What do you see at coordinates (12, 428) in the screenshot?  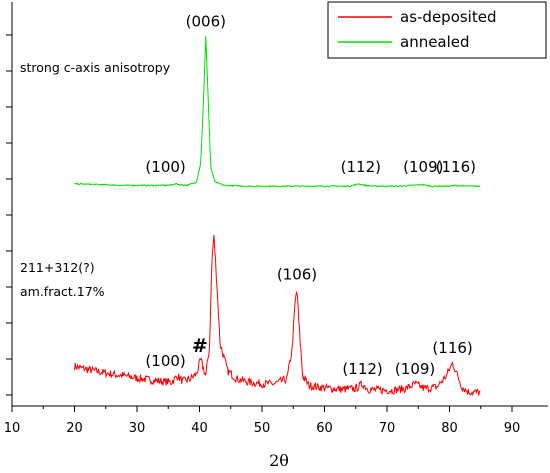 I see `x-tick-label: 10` at bounding box center [12, 428].